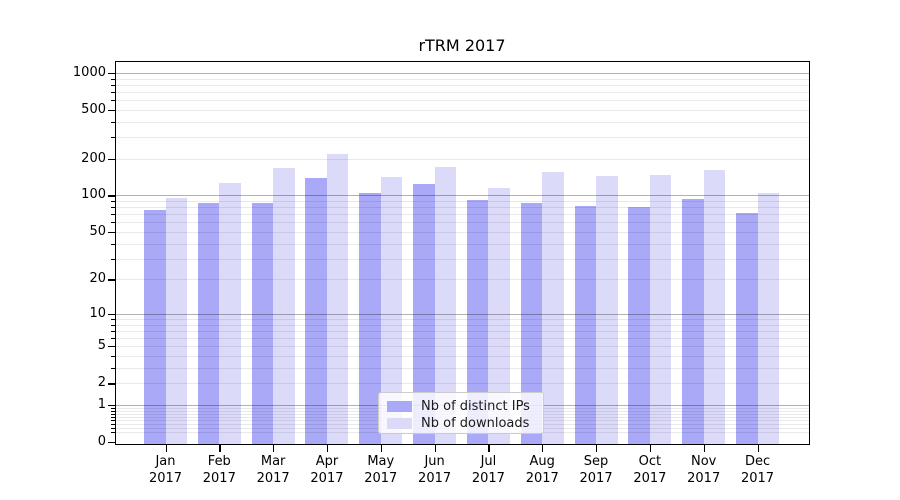  What do you see at coordinates (488, 470) in the screenshot?
I see `x-tick-label-jul: Jul 2017` at bounding box center [488, 470].